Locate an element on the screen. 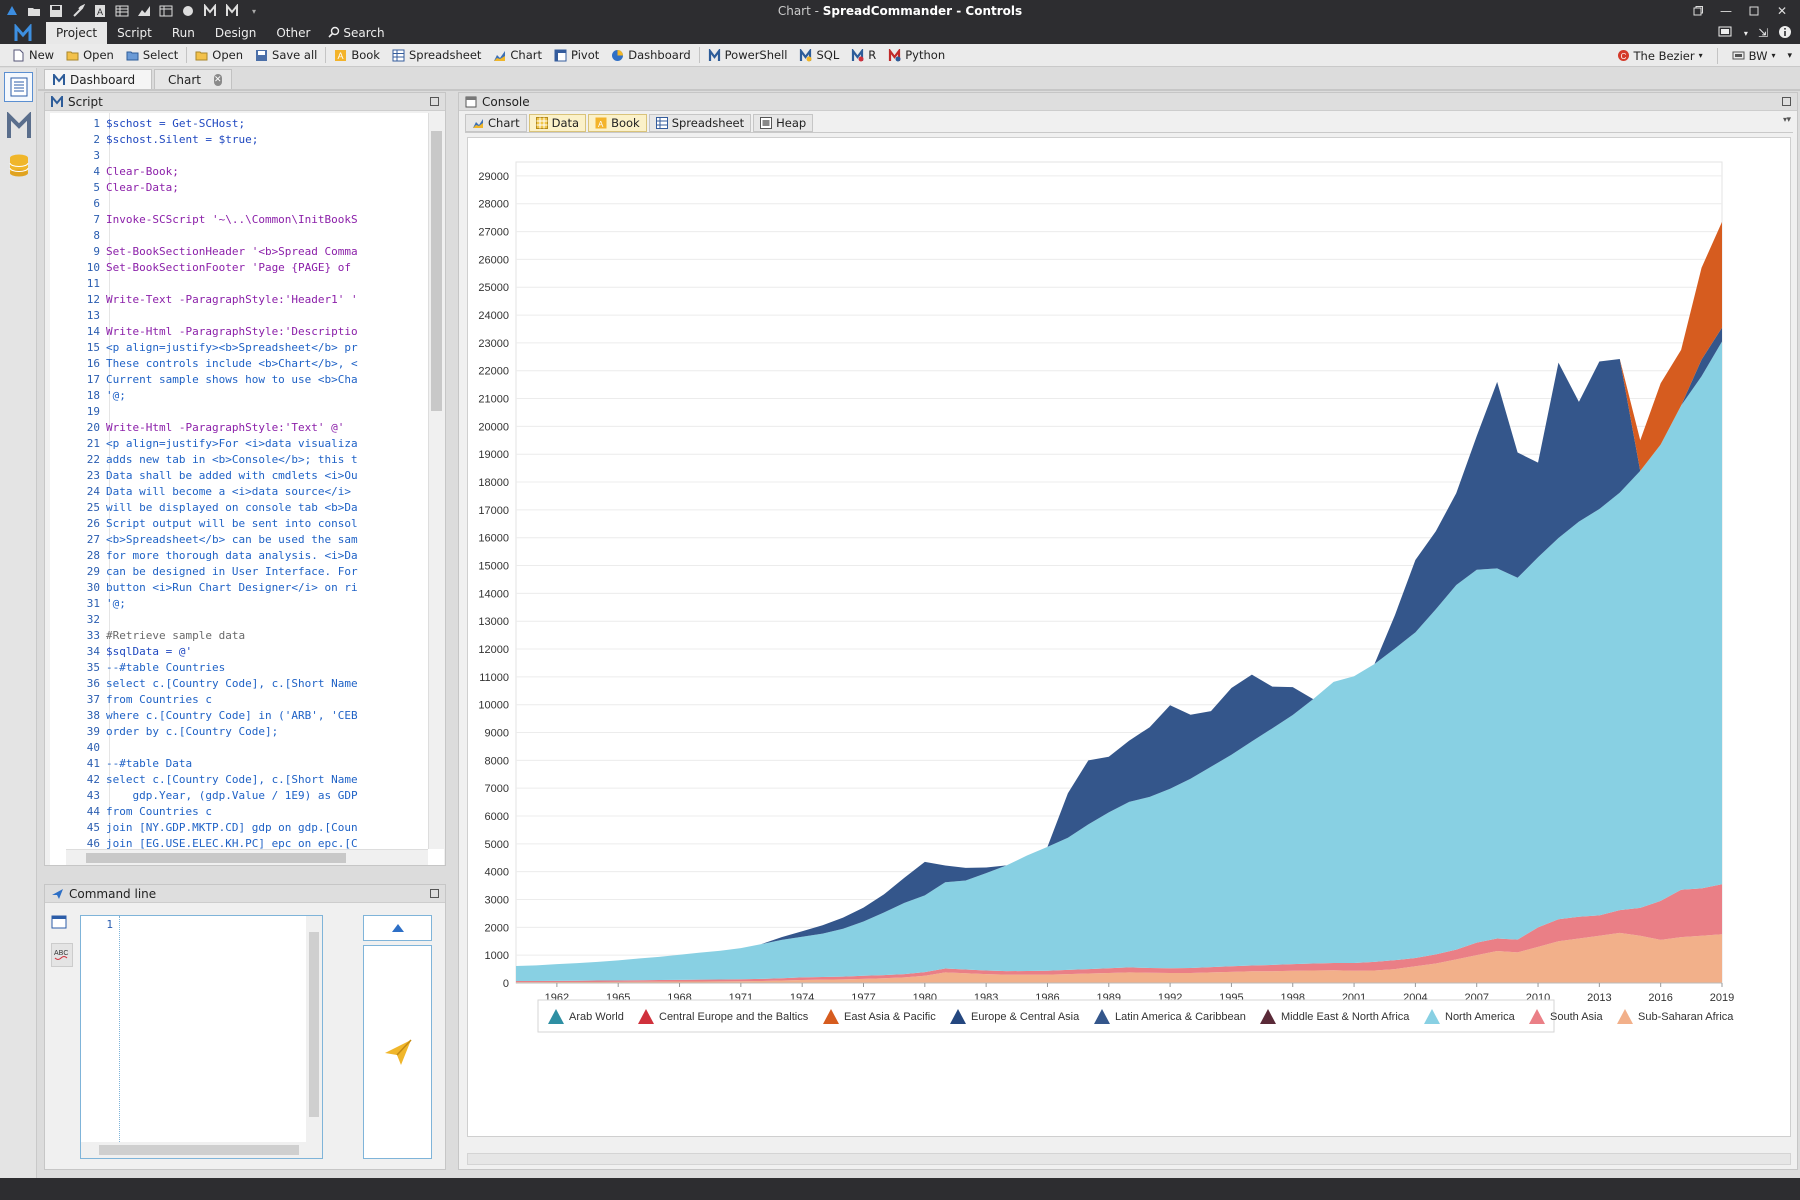 Image resolution: width=1800 pixels, height=1200 pixels. code-line: 27 <b>Spreadsheet</b> can be used the sam is located at coordinates (204, 540).